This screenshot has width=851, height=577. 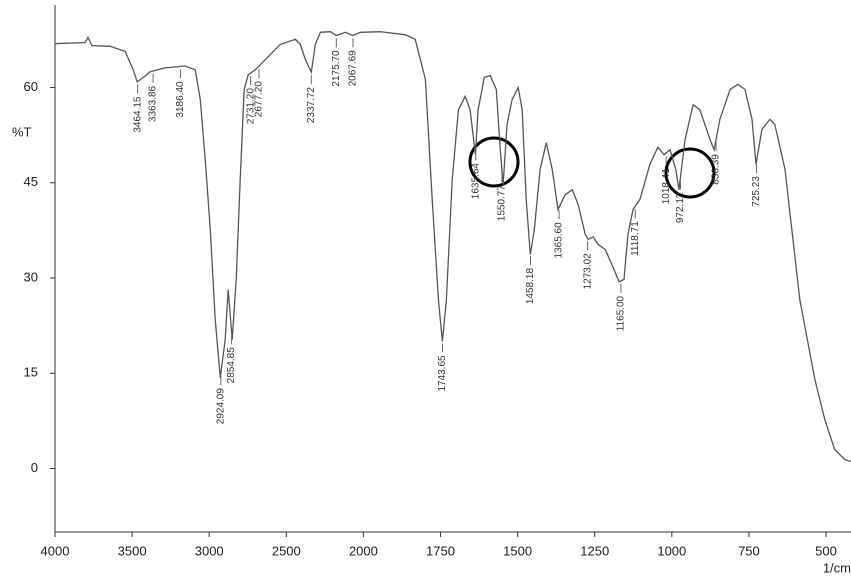 I want to click on peak-label: 3363.86, so click(x=153, y=103).